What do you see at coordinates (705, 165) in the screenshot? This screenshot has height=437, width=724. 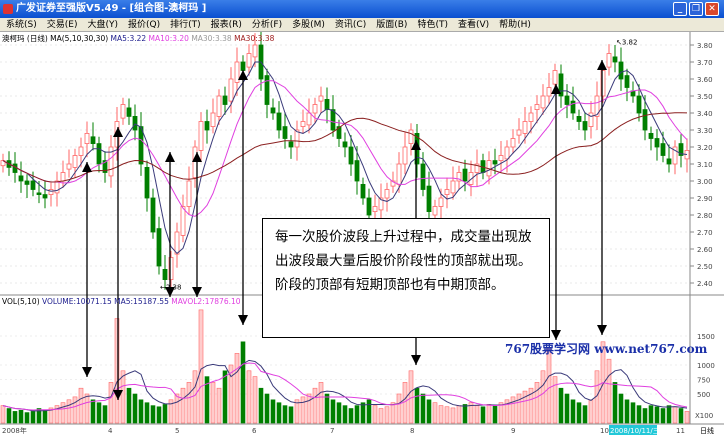 I see `price-tick-label: 3.10` at bounding box center [705, 165].